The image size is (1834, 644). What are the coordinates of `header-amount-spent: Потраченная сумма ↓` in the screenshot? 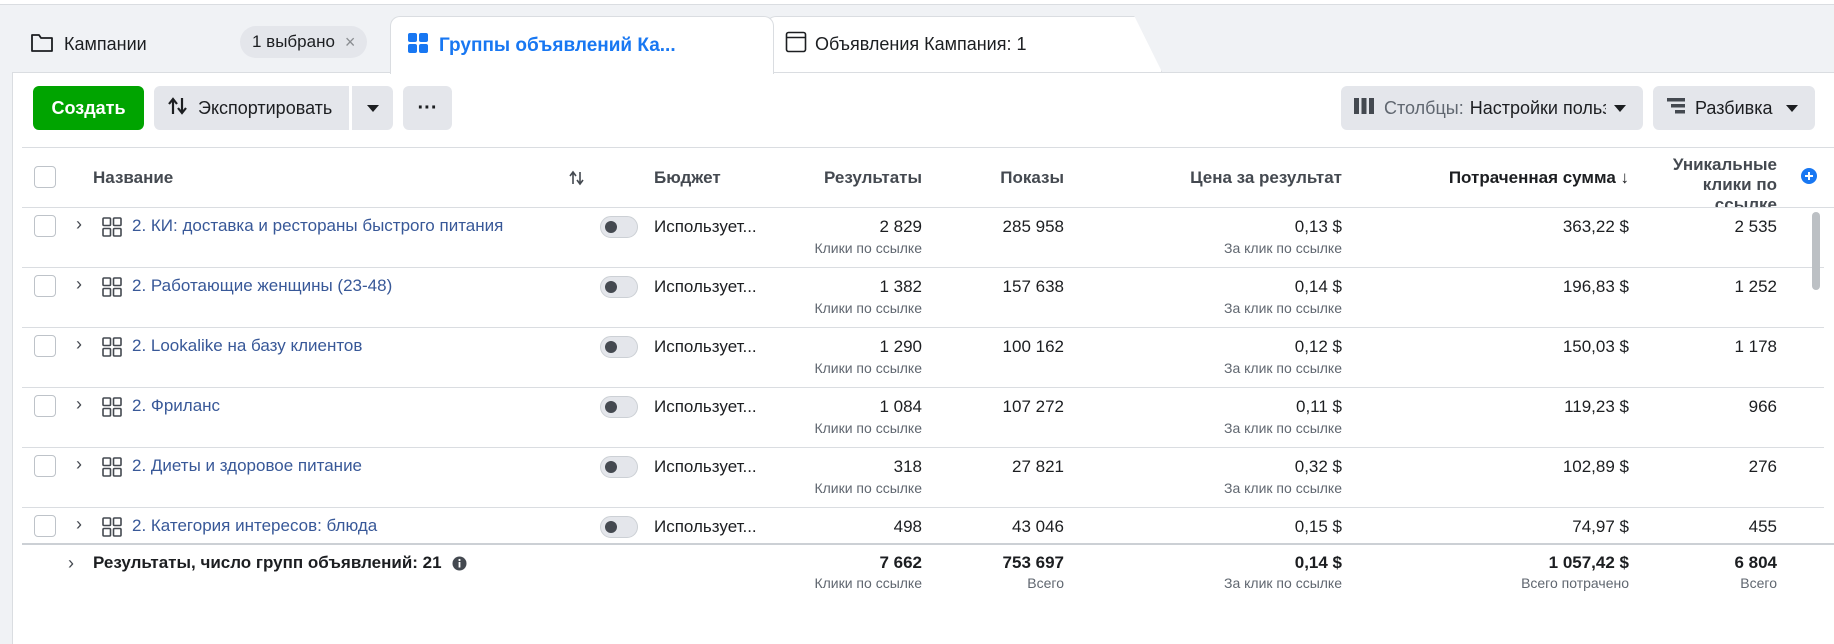 It's located at (1538, 177).